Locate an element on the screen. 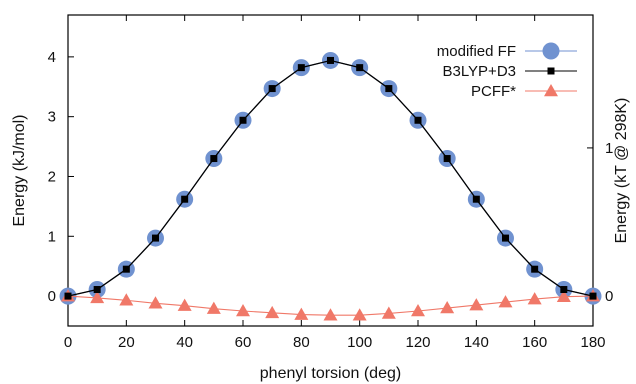  x-tick-label: 100 is located at coordinates (359, 342).